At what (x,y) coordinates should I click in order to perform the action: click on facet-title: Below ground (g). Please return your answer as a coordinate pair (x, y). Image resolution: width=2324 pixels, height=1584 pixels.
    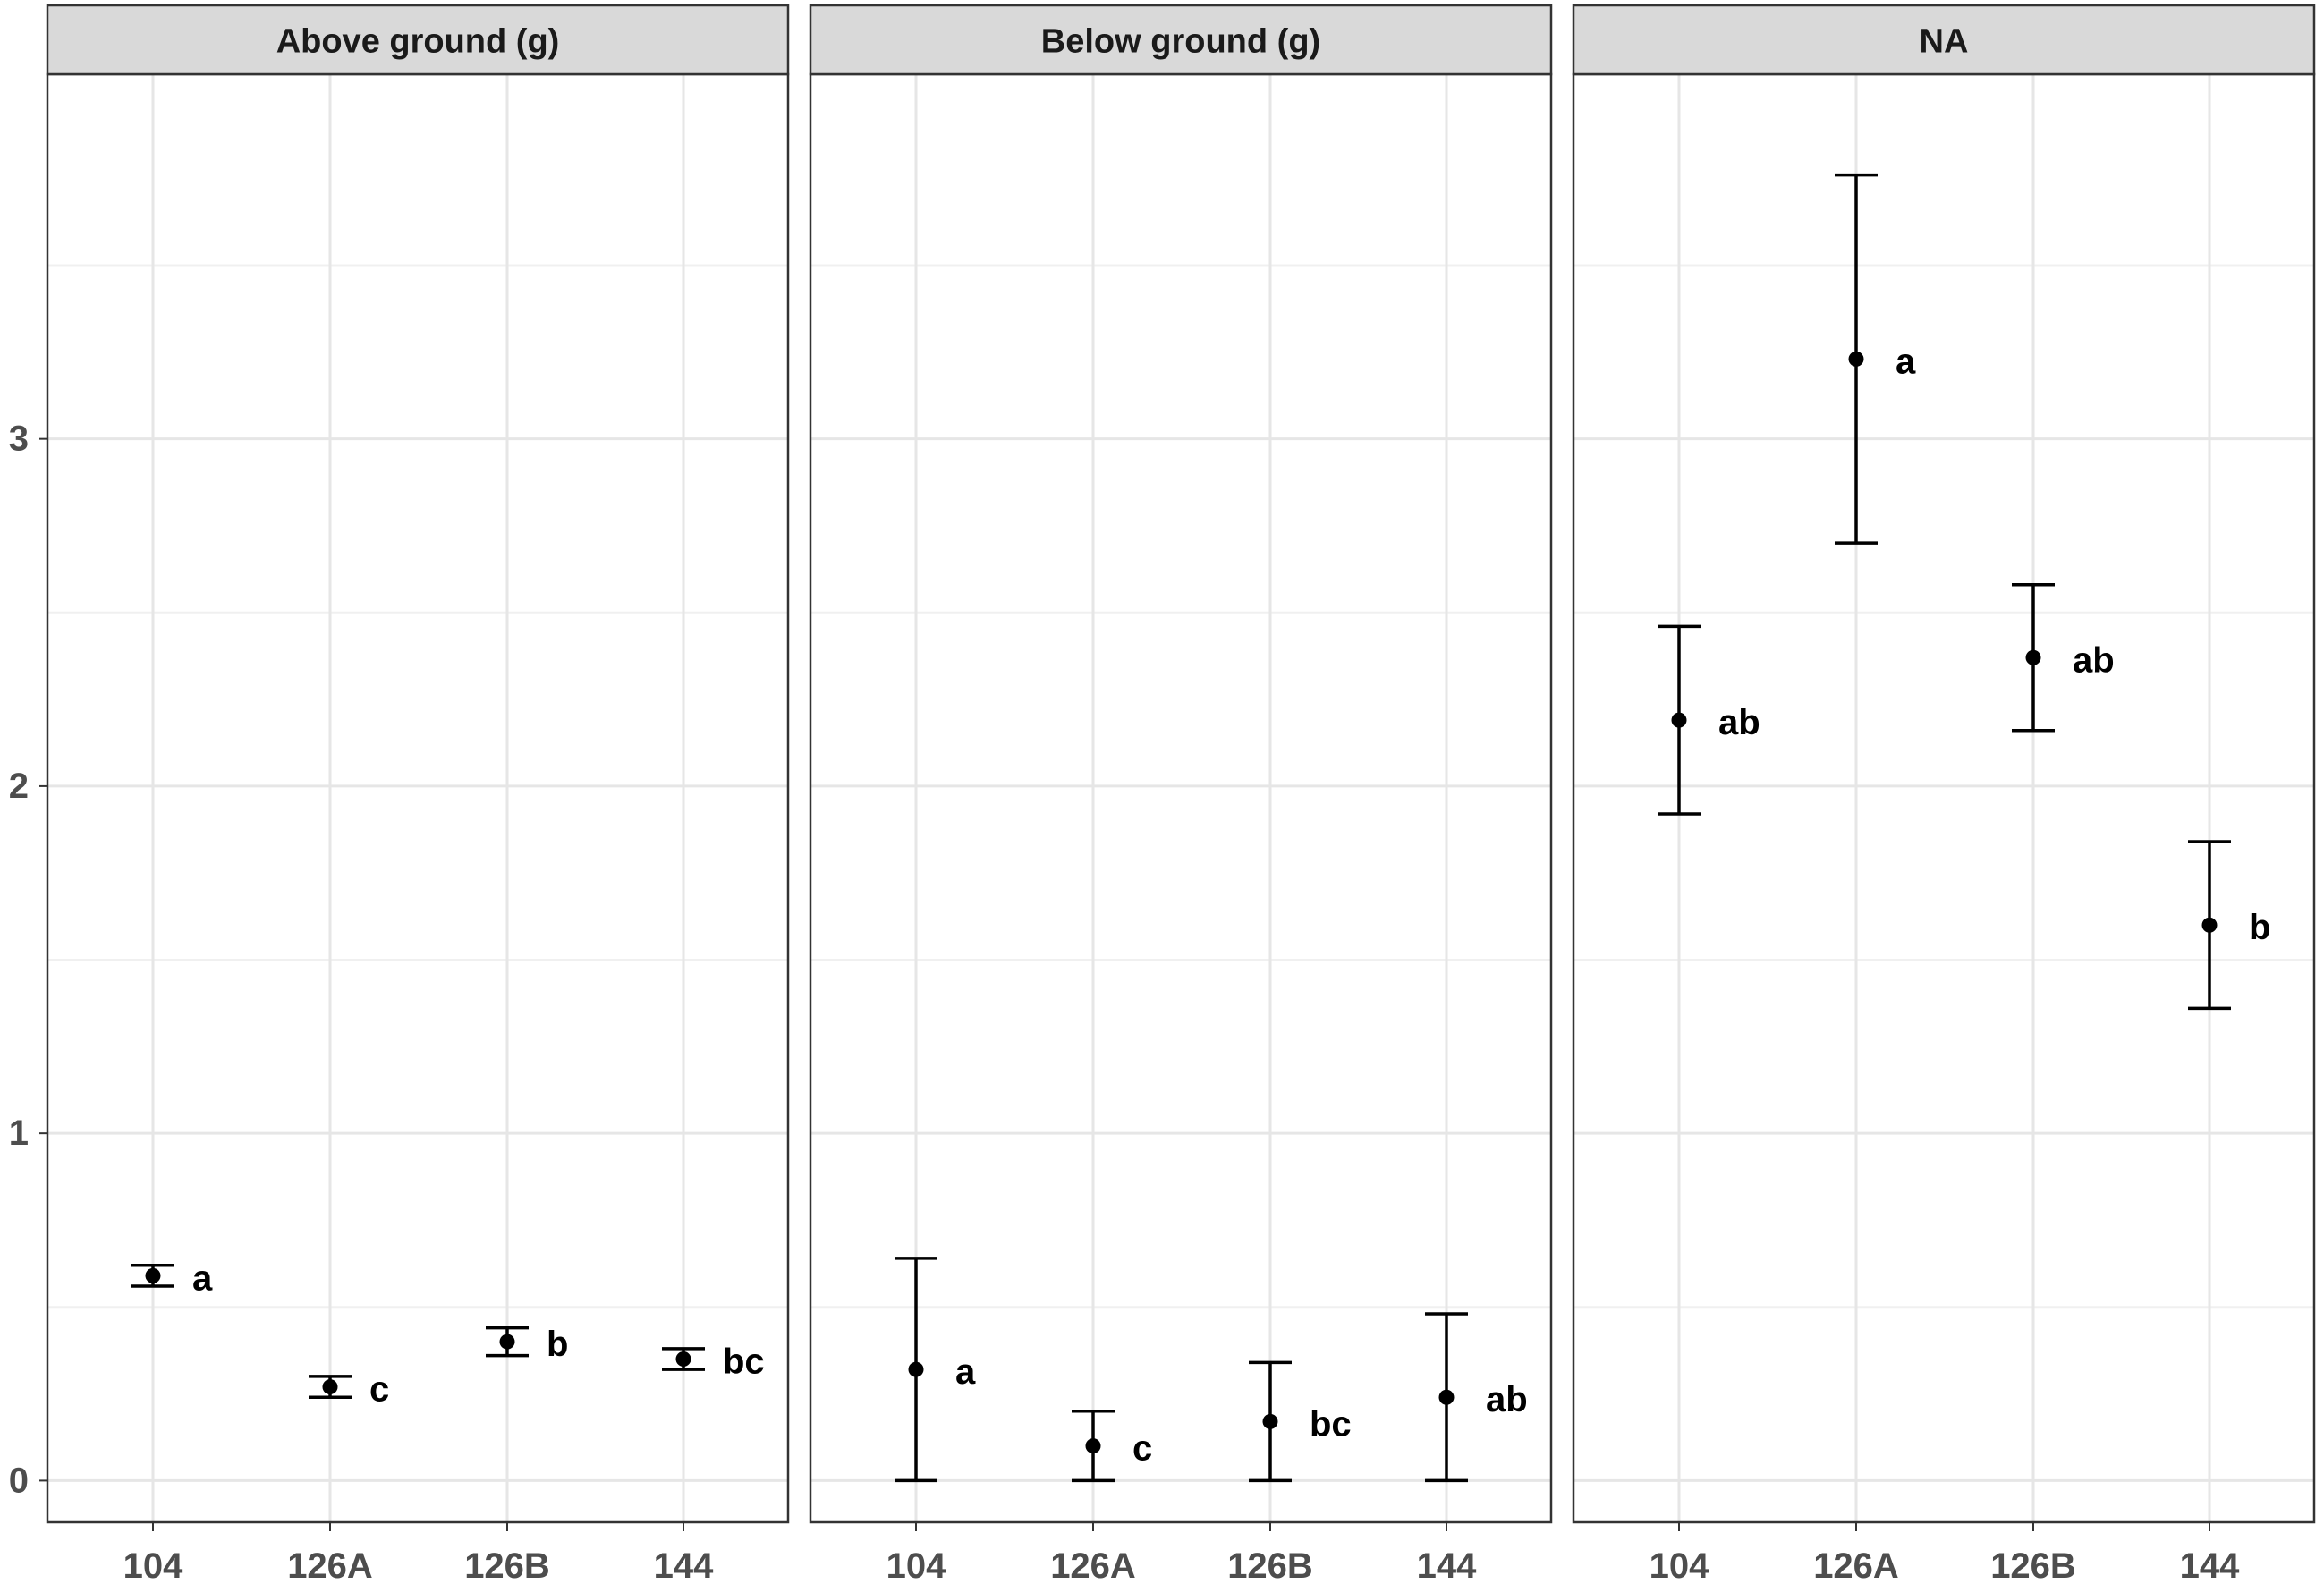
    Looking at the image, I should click on (1180, 42).